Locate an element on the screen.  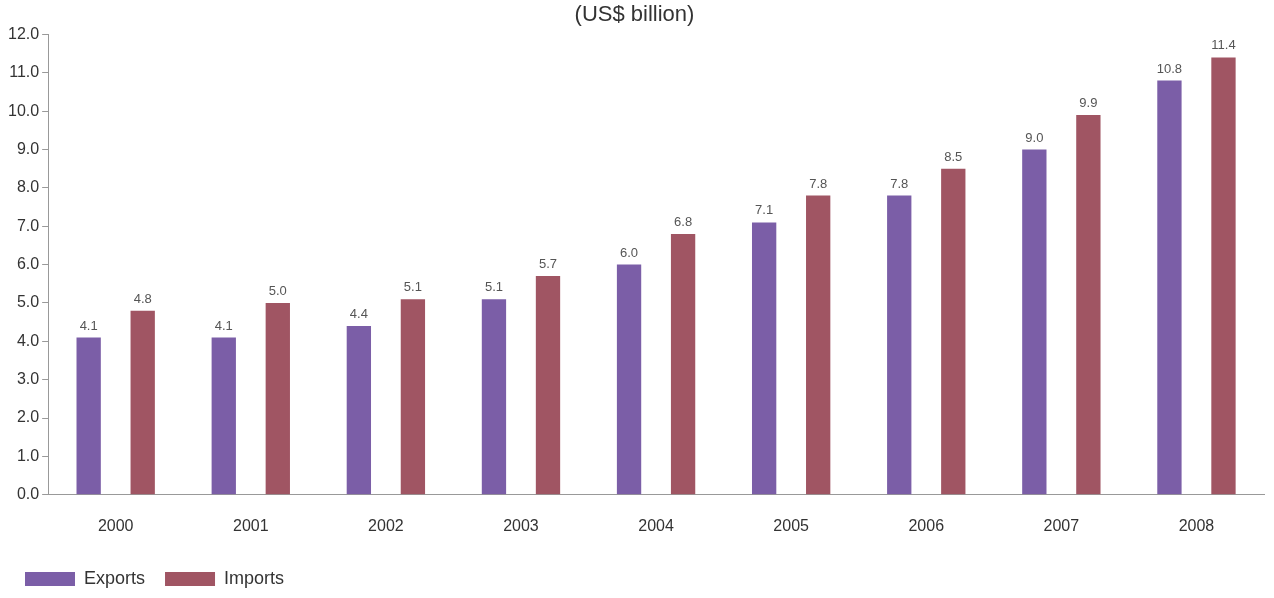
y-tick-label: 7.0 is located at coordinates (28, 225).